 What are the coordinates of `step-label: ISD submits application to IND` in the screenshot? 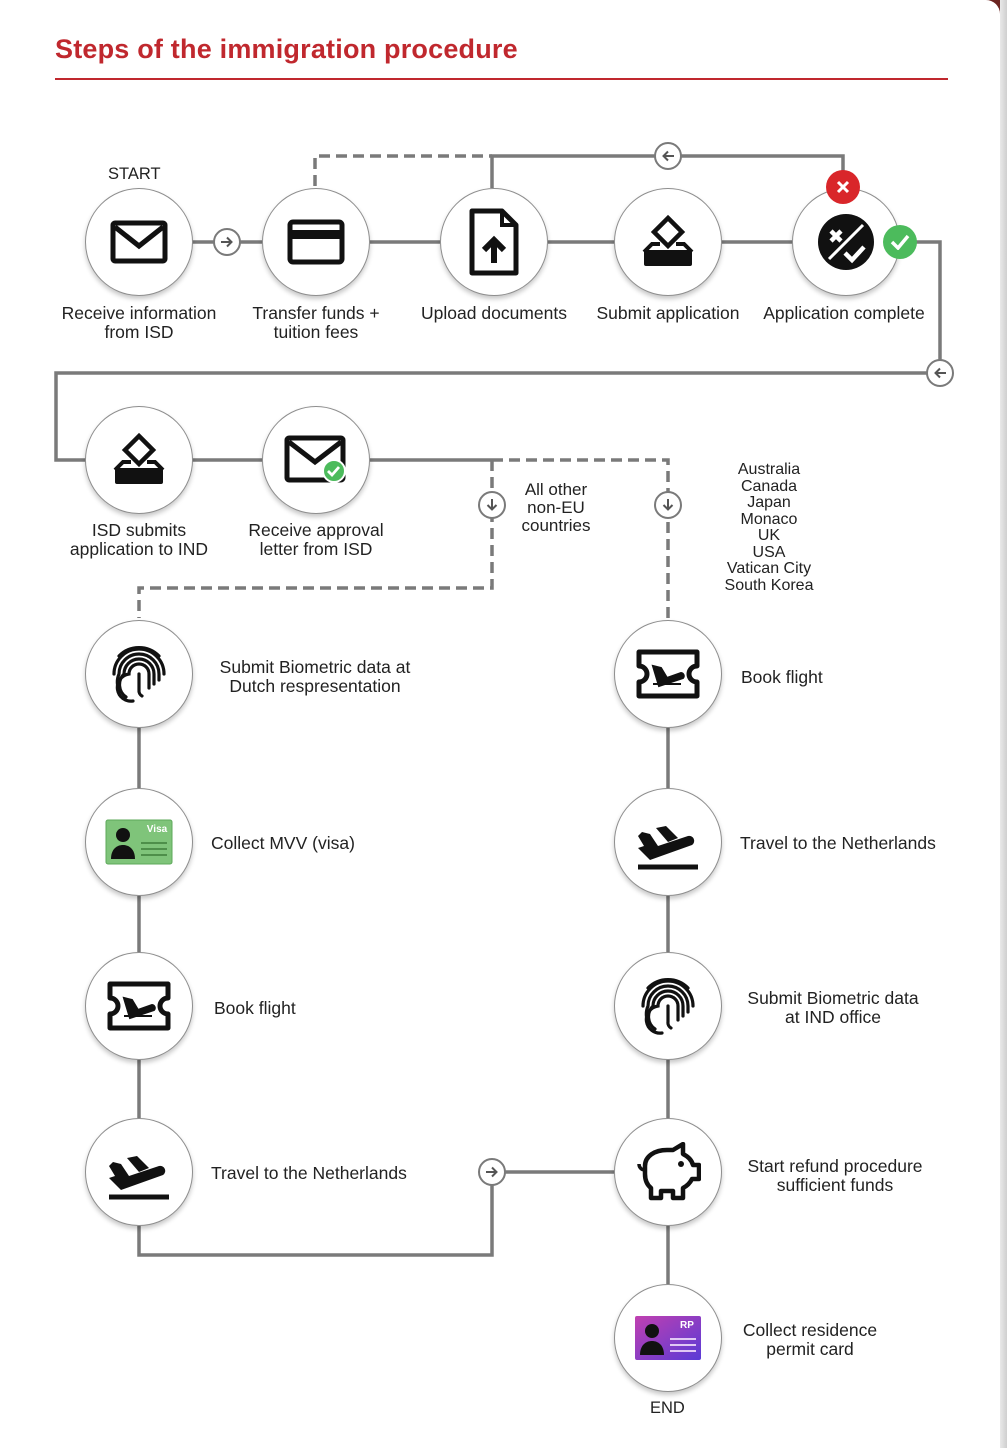 It's located at (139, 539).